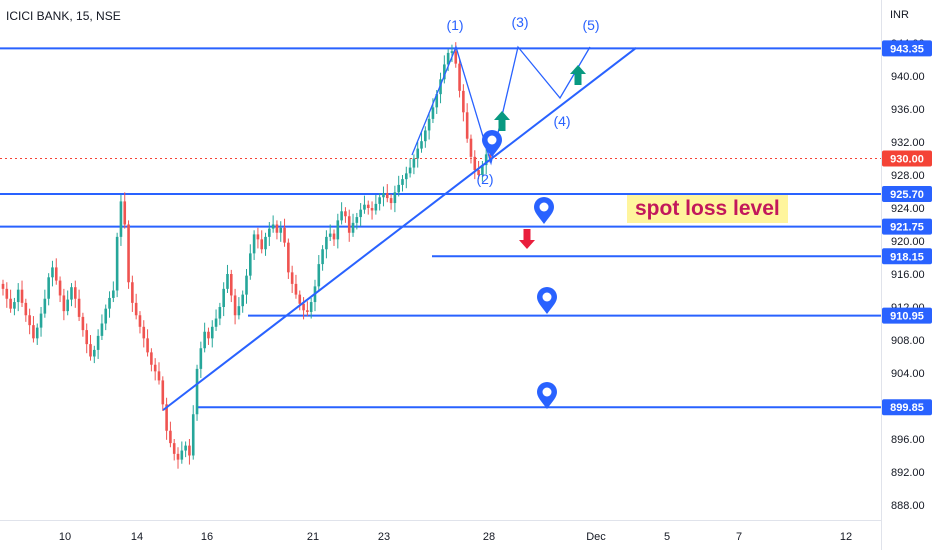 The height and width of the screenshot is (550, 932). Describe the element at coordinates (908, 440) in the screenshot. I see `y-tick-label: 896.00` at that location.